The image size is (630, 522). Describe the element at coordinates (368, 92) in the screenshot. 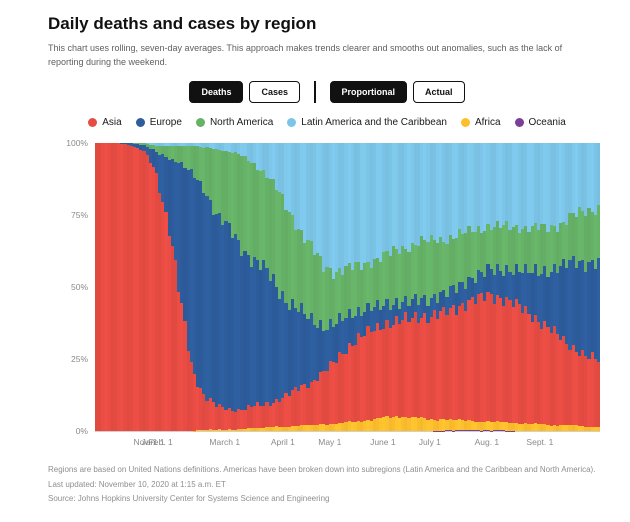

I see `toggle-proportional: Proportional` at that location.